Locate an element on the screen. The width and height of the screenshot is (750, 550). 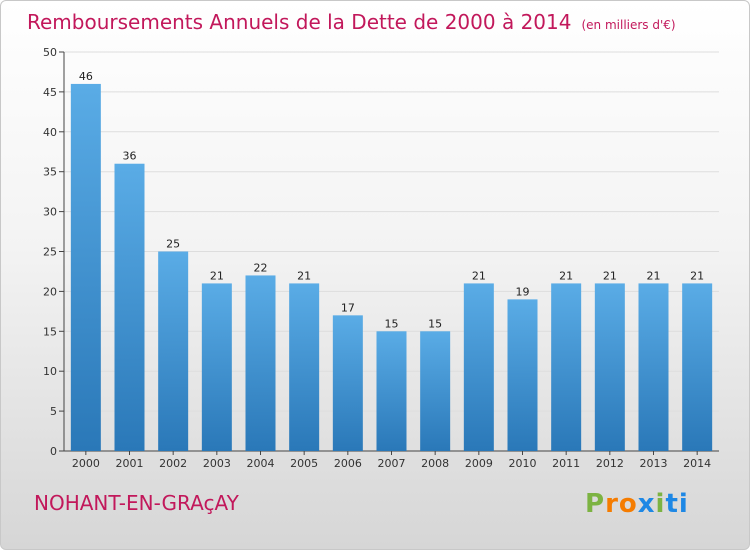
y-tick-label: 5 is located at coordinates (53, 411).